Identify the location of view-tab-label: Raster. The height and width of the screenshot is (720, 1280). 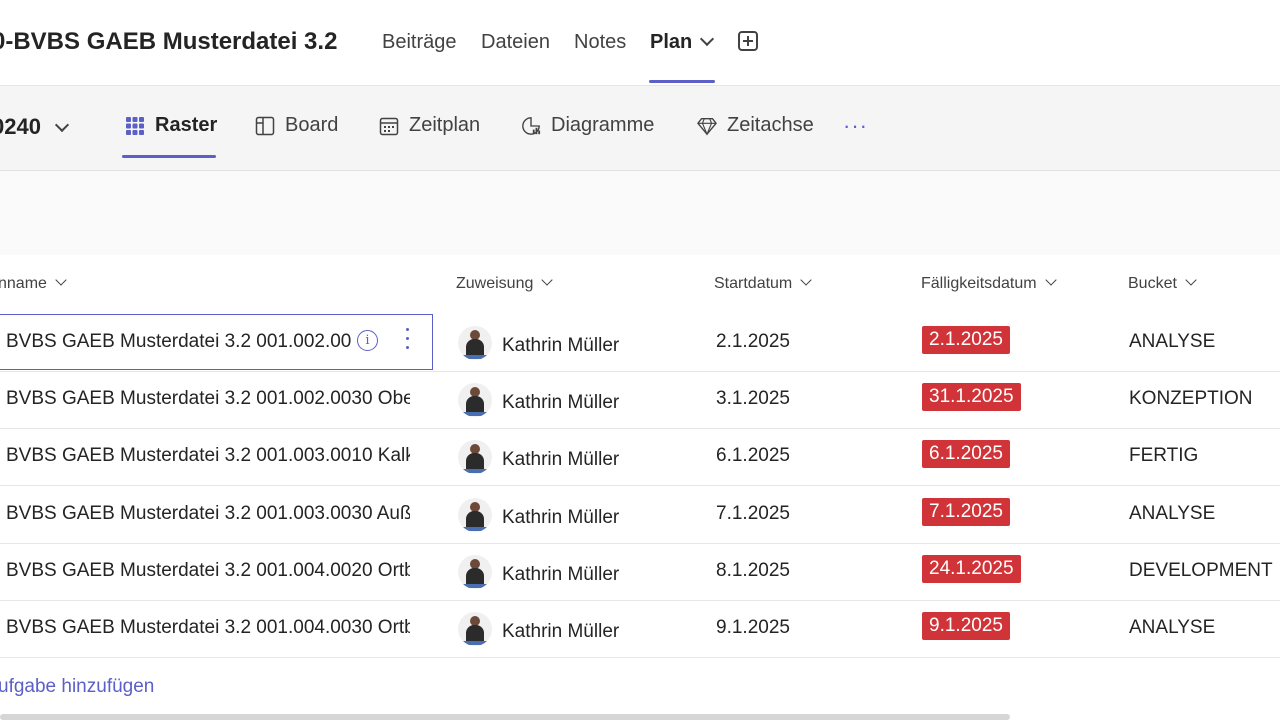
(186, 125).